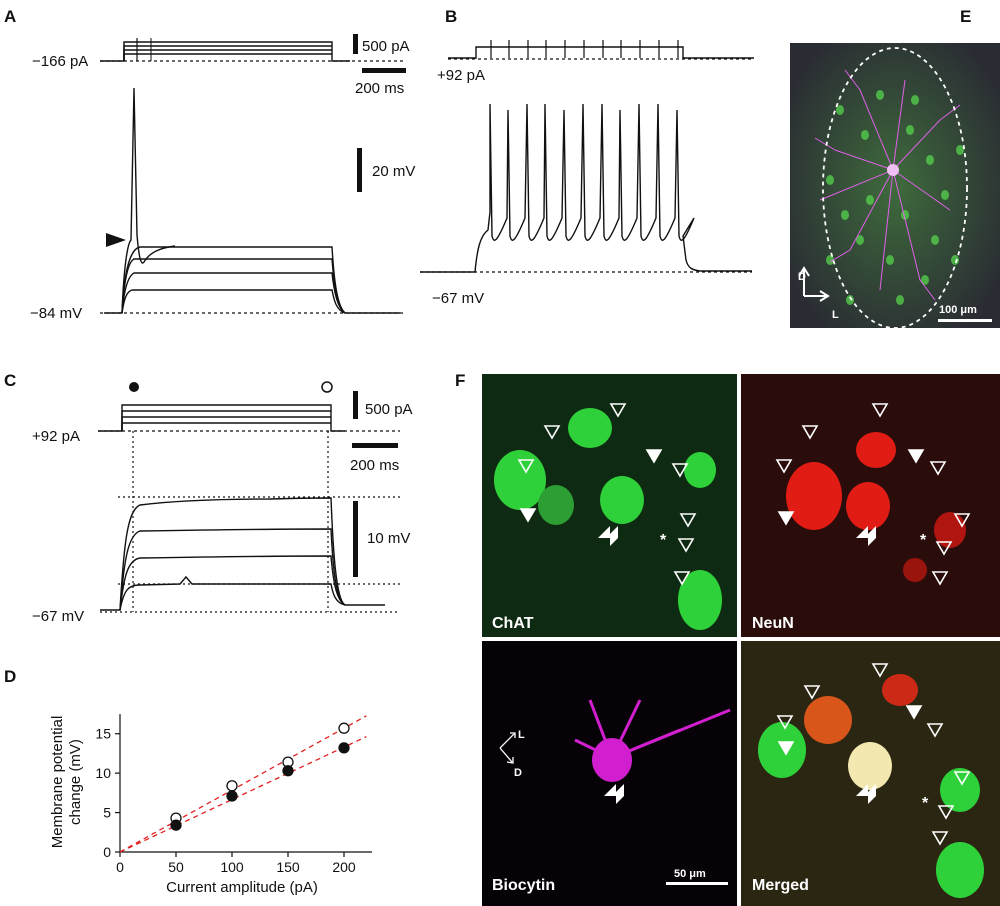 This screenshot has height=906, width=1000. I want to click on panel-d-label: D, so click(10, 676).